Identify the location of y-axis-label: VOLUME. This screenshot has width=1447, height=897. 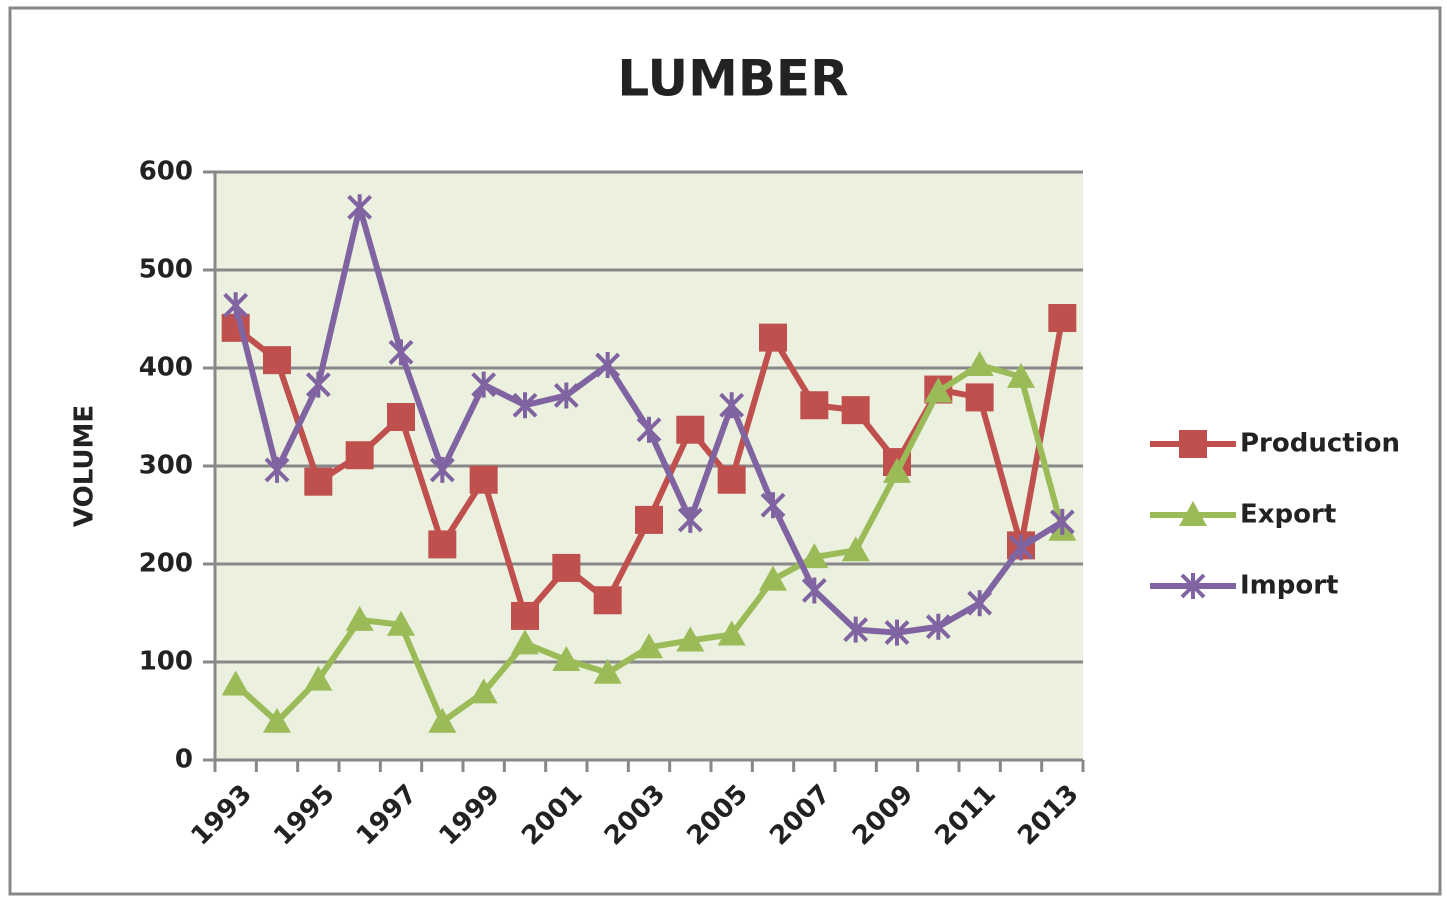
(85, 466).